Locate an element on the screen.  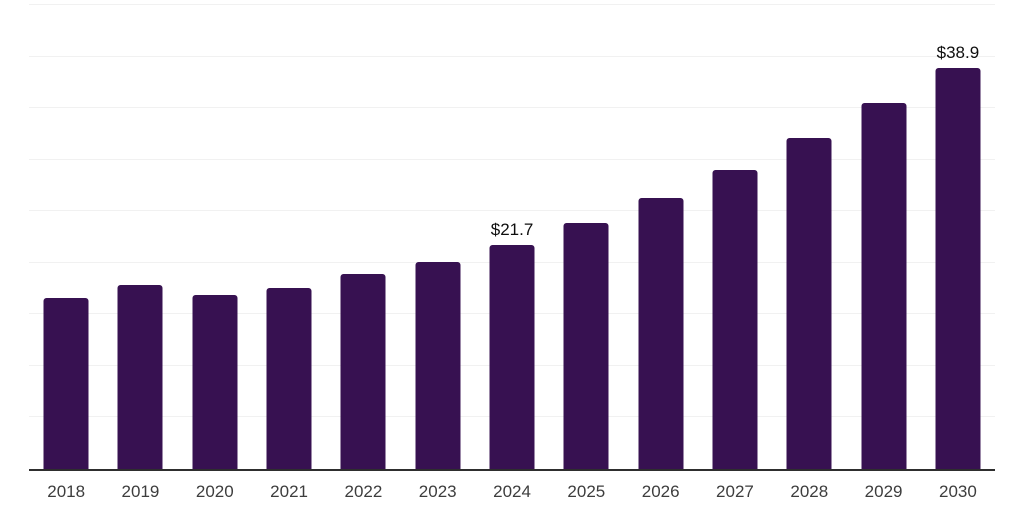
bar-2025 is located at coordinates (586, 346).